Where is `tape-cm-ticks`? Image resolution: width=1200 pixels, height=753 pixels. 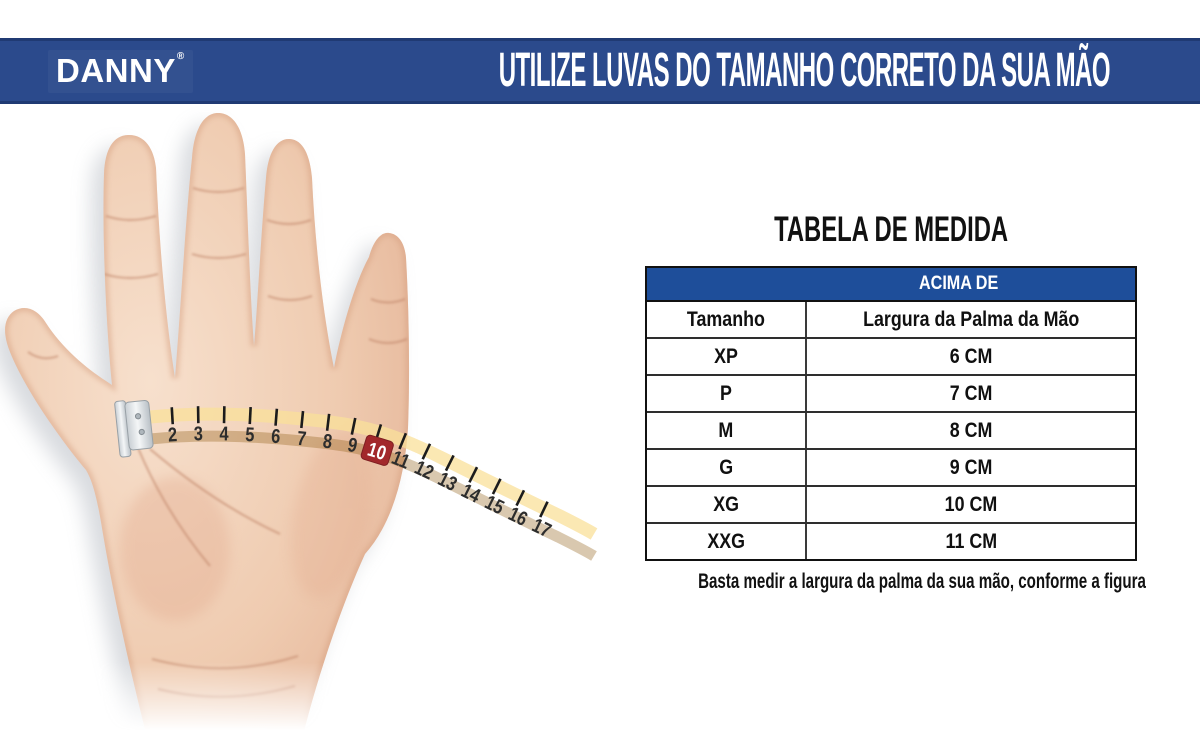
tape-cm-ticks is located at coordinates (359, 462).